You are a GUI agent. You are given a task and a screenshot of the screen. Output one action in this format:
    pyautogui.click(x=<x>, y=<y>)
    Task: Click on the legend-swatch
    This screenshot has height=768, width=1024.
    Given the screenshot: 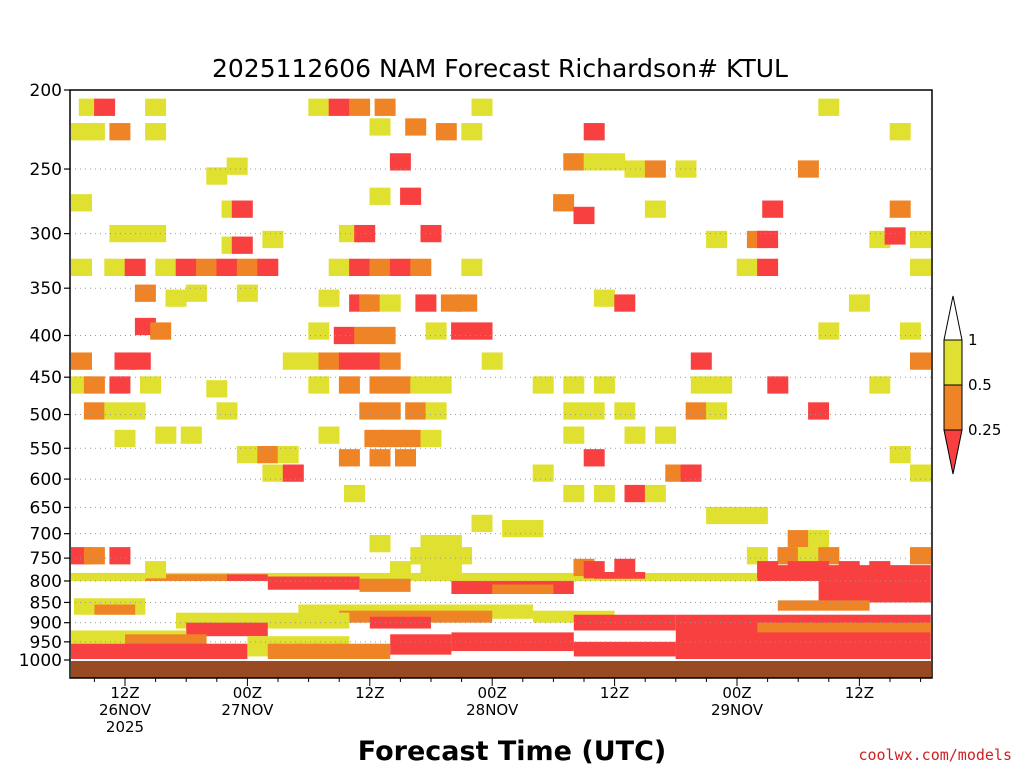 What is the action you would take?
    pyautogui.click(x=953, y=407)
    